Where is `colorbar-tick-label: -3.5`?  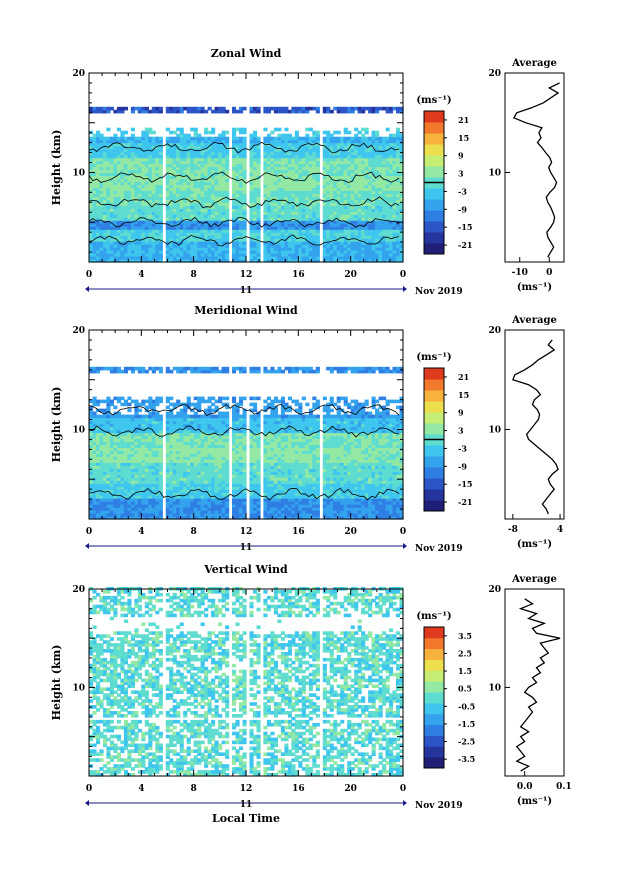 colorbar-tick-label: -3.5 is located at coordinates (466, 759).